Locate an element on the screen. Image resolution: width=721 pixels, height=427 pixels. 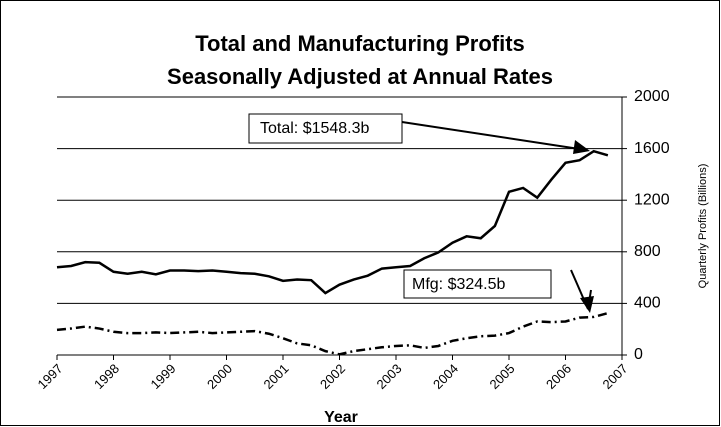
annotation: Total: $1548.3b is located at coordinates (315, 128).